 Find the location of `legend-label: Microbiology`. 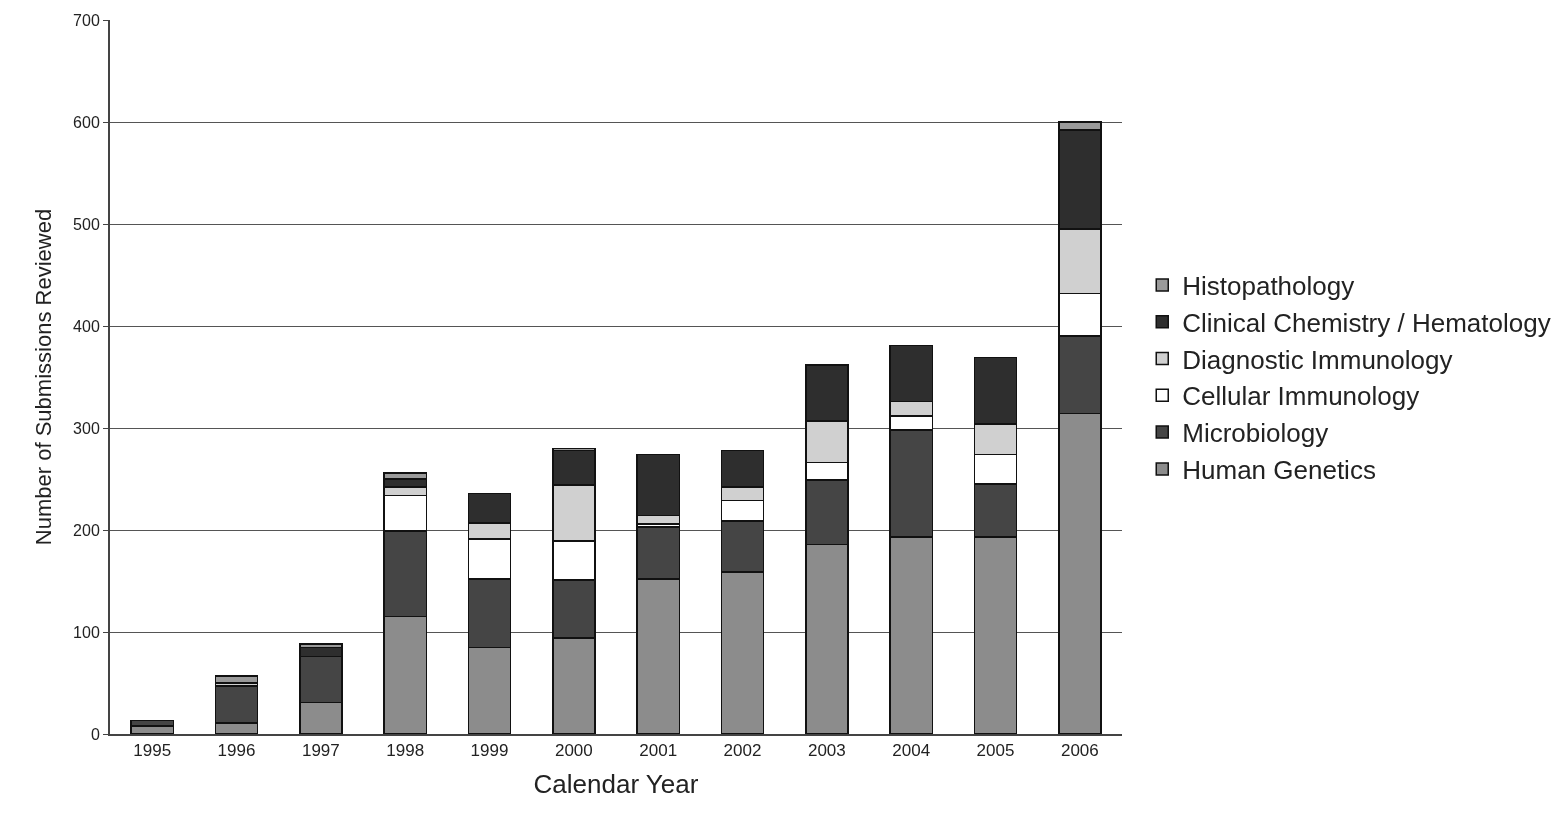

legend-label: Microbiology is located at coordinates (1255, 433).